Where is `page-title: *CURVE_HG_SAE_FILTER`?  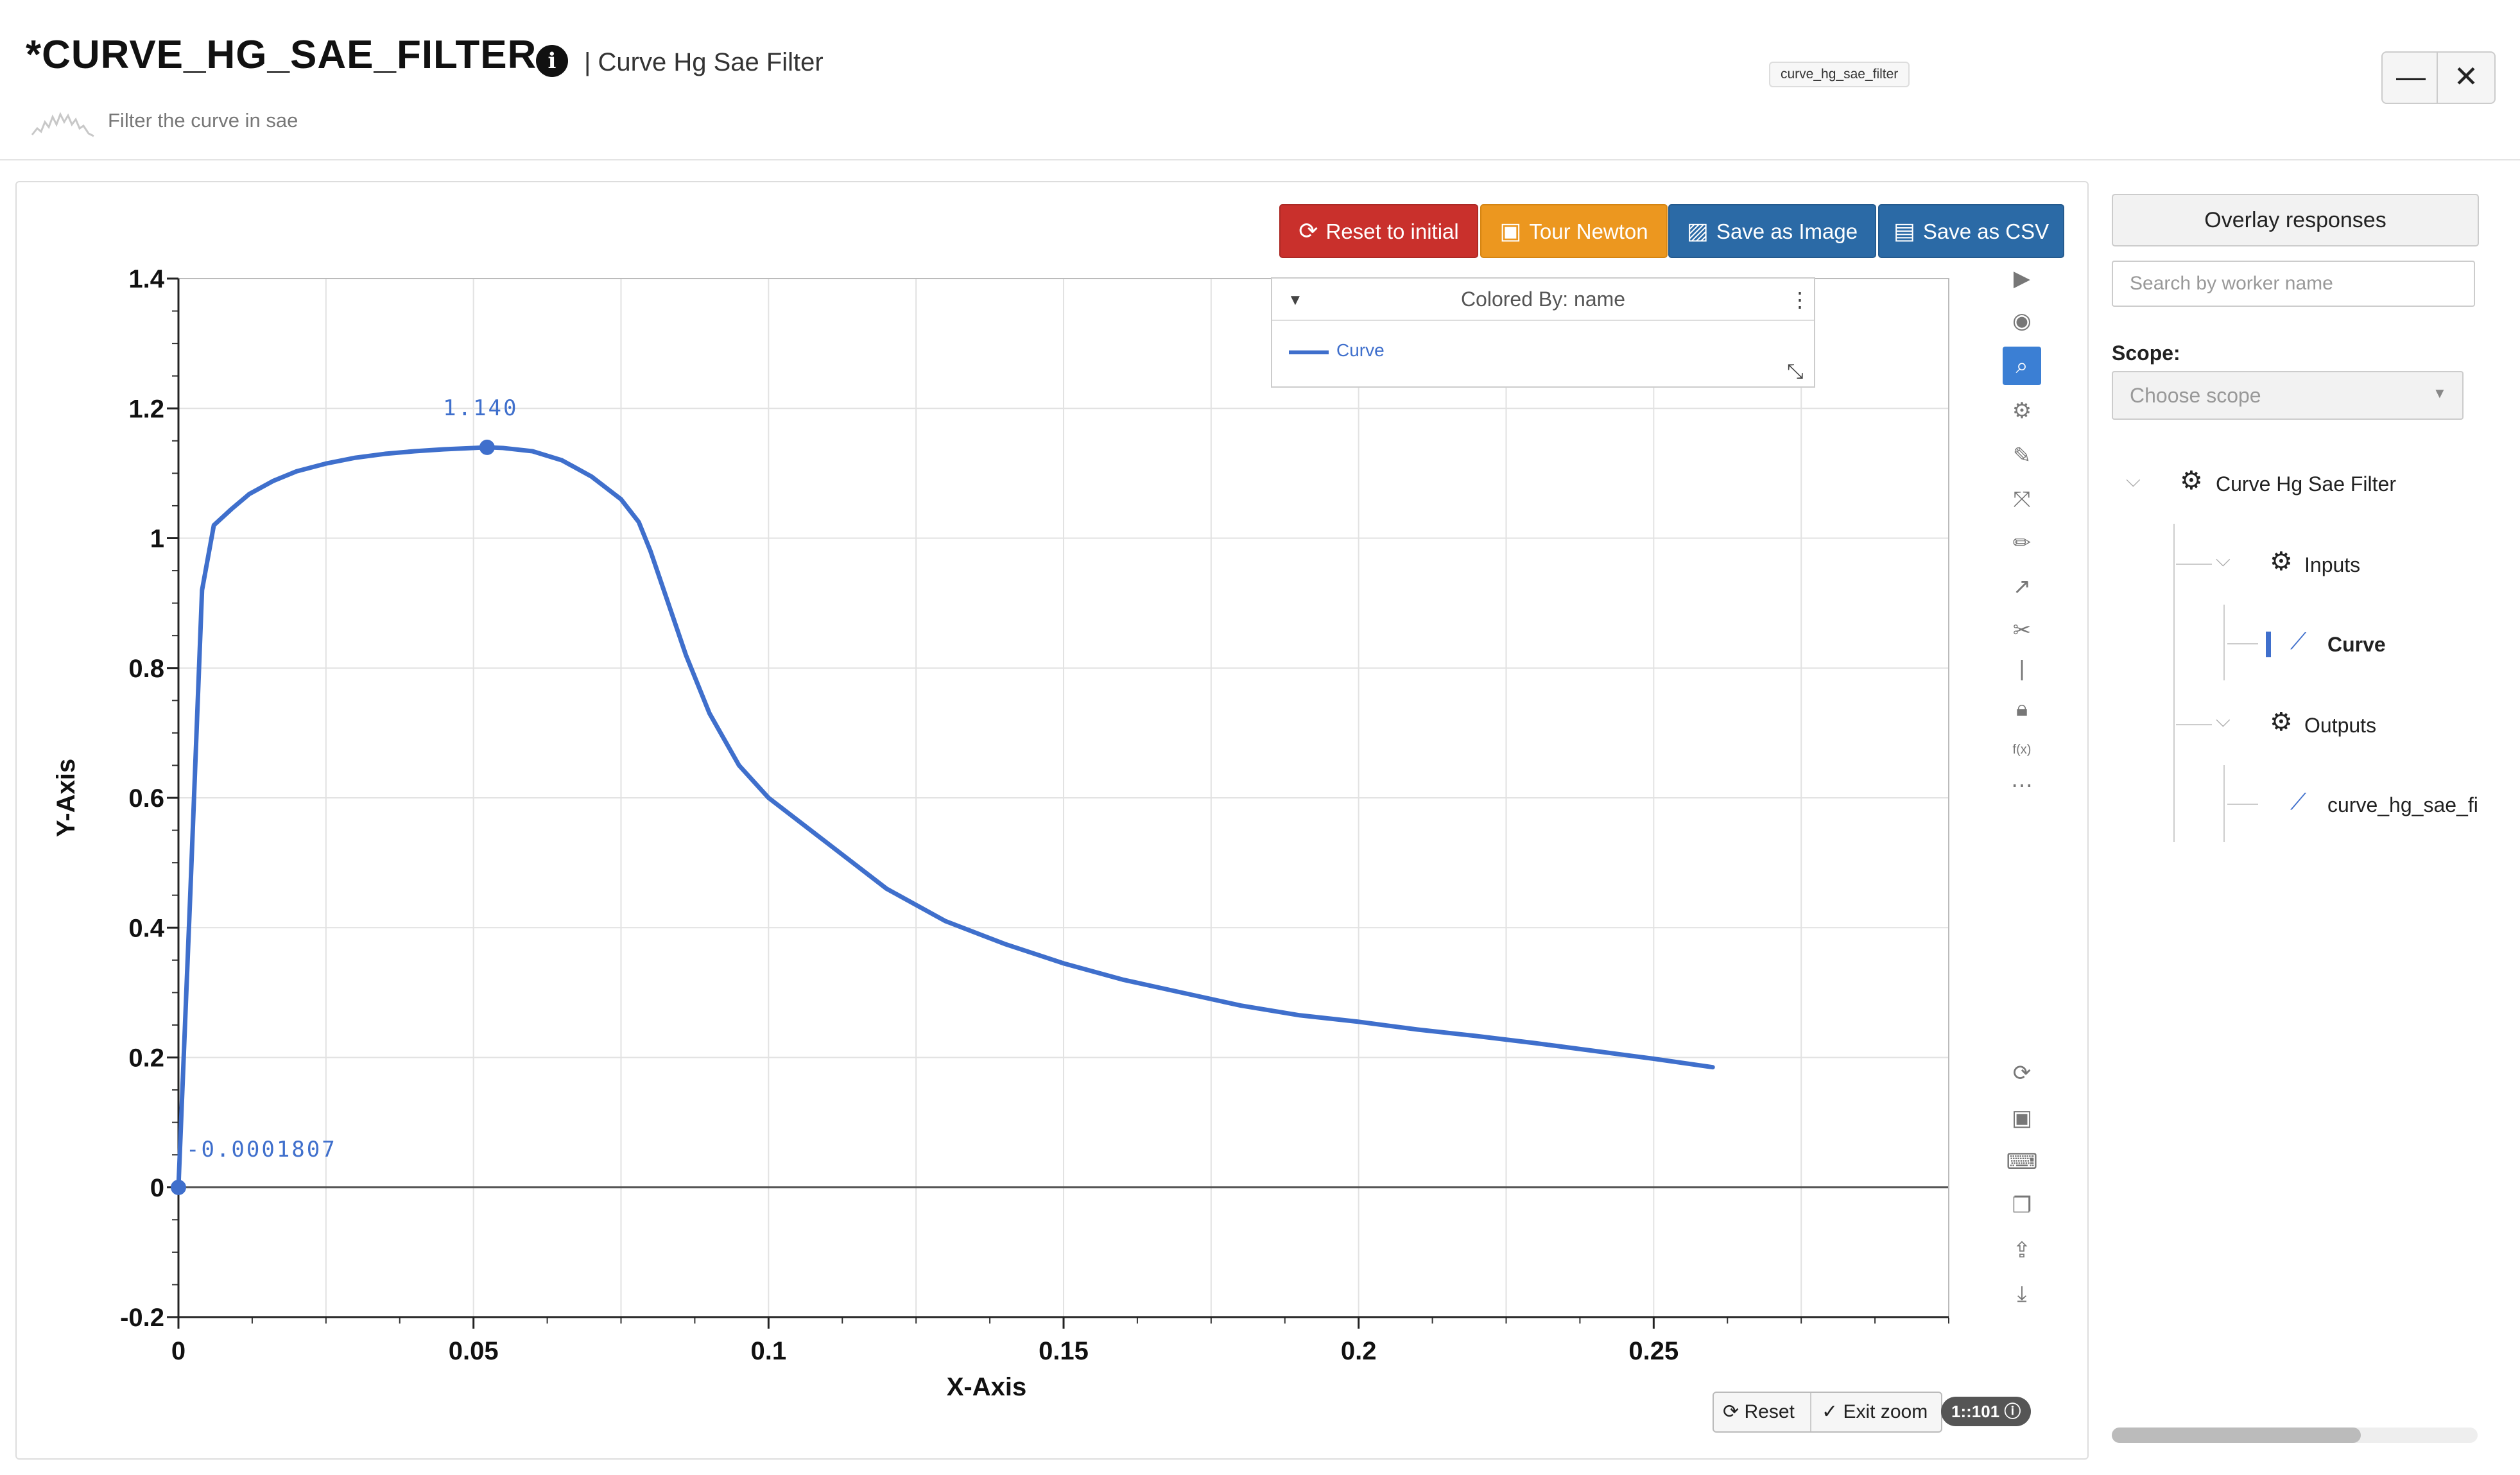
page-title: *CURVE_HG_SAE_FILTER is located at coordinates (281, 55).